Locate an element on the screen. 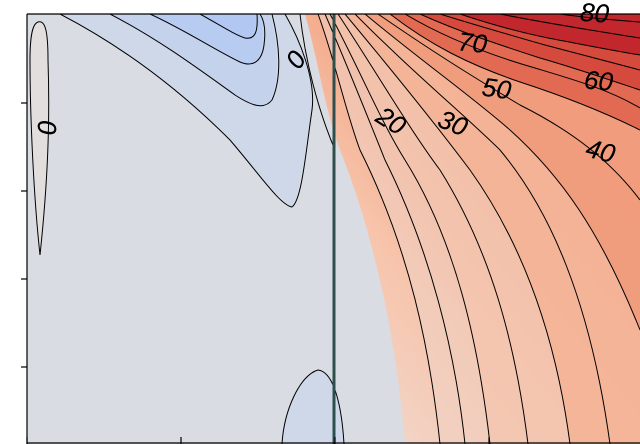 Image resolution: width=640 pixels, height=444 pixels. contour-label-zero-left-halo: 0 is located at coordinates (47, 127).